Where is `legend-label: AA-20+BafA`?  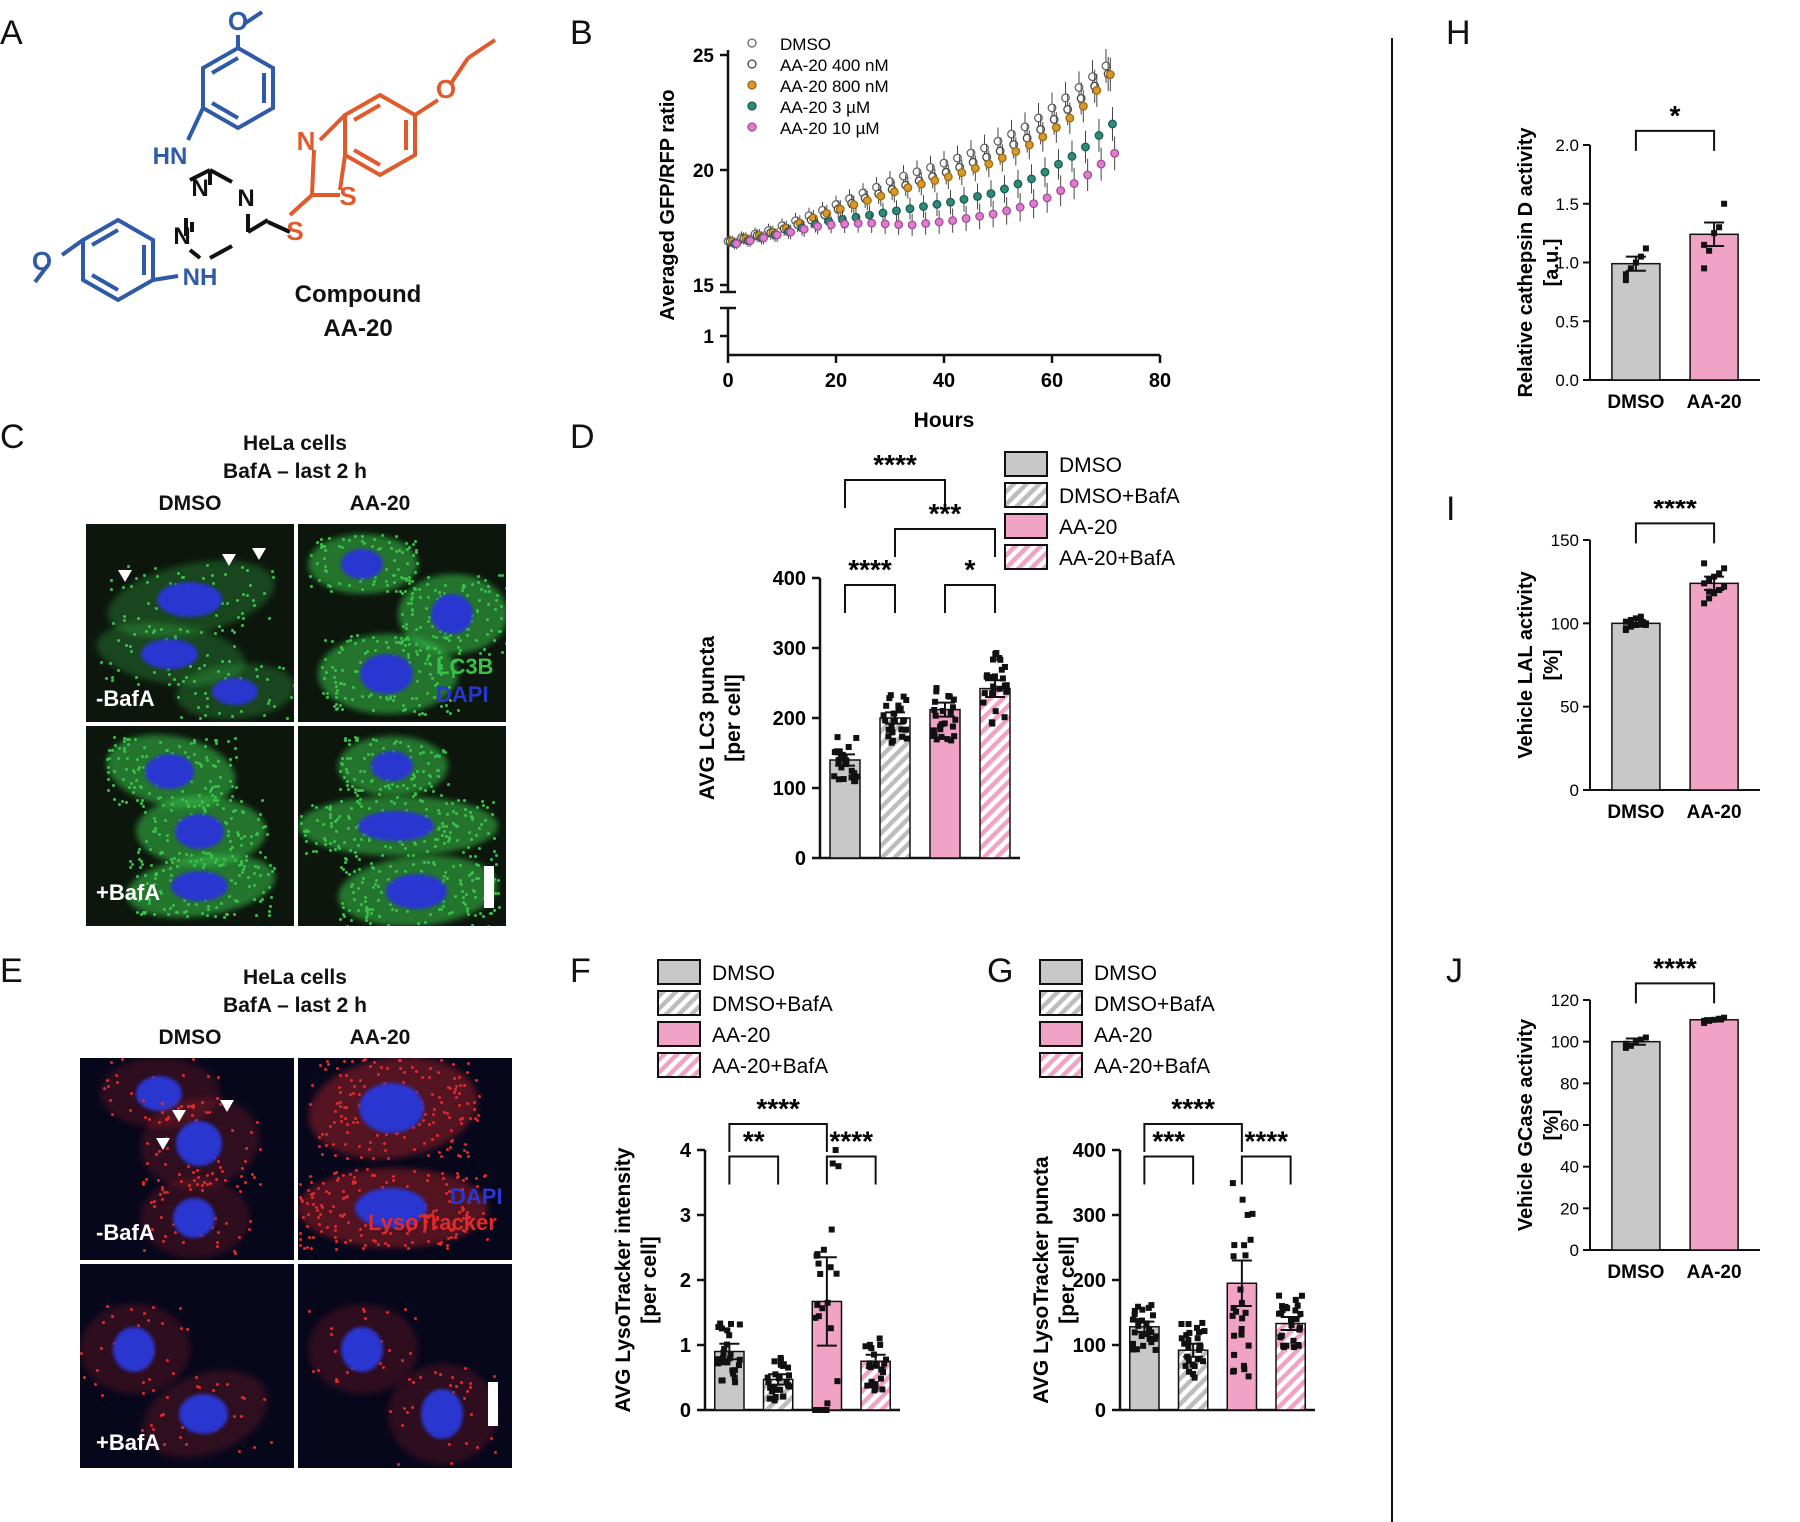 legend-label: AA-20+BafA is located at coordinates (1152, 1066).